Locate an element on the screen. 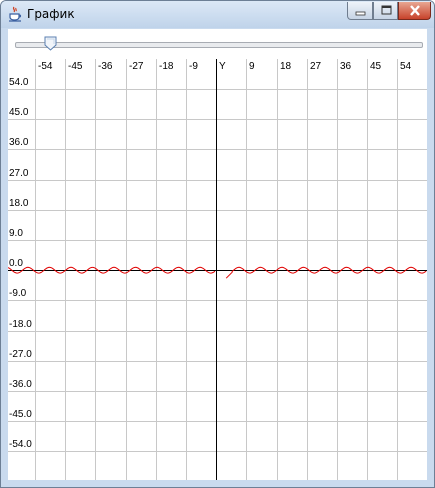 The width and height of the screenshot is (435, 488). x-tick-label: 54 is located at coordinates (406, 66).